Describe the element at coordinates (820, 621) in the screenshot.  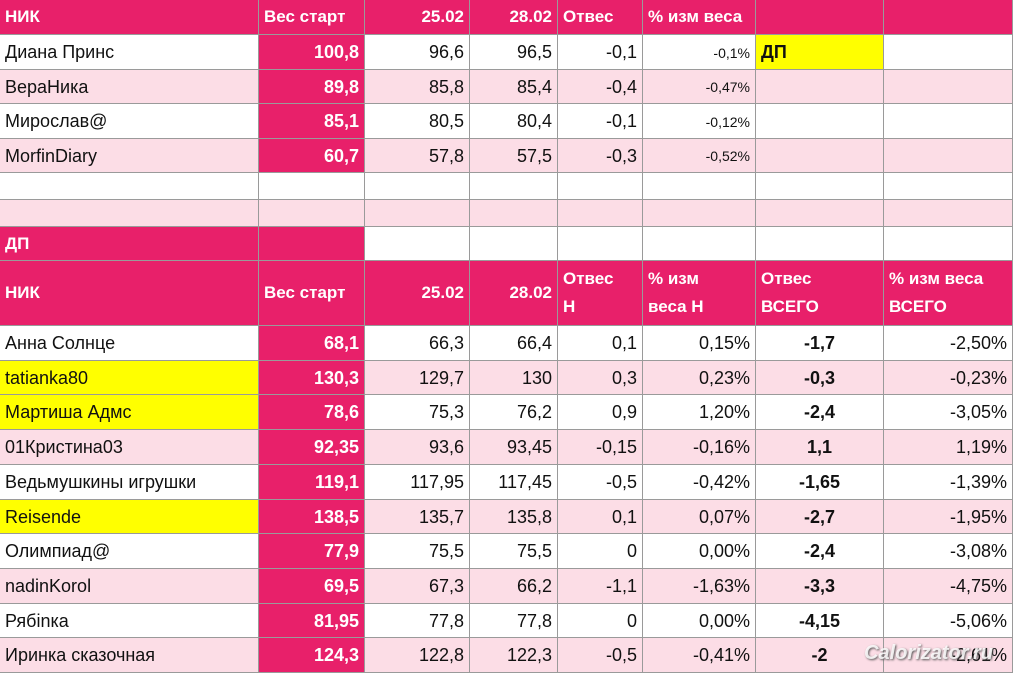
I see `cell: -4,15` at that location.